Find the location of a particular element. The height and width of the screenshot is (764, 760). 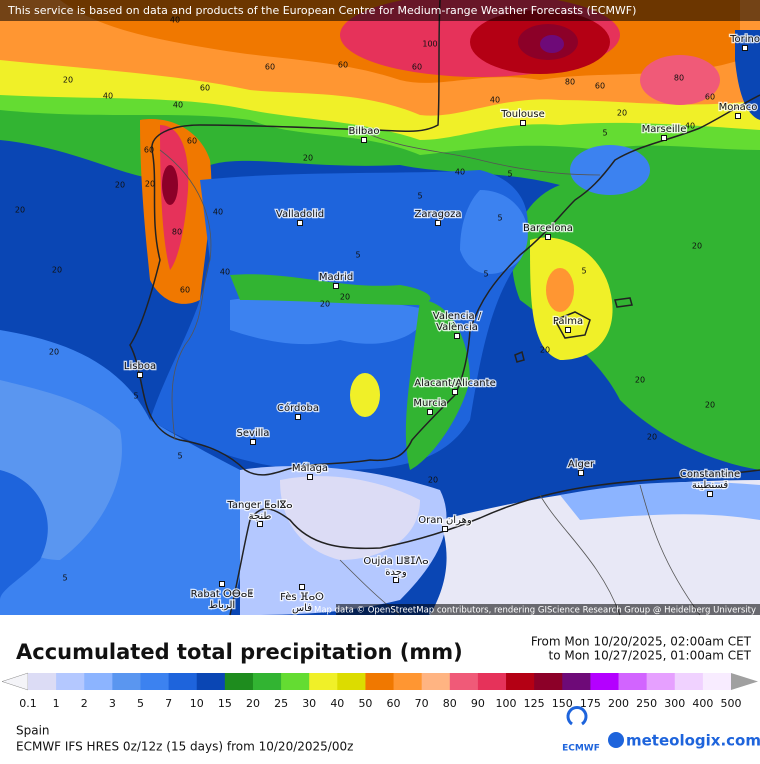

legend-label: 250 is located at coordinates (646, 703).